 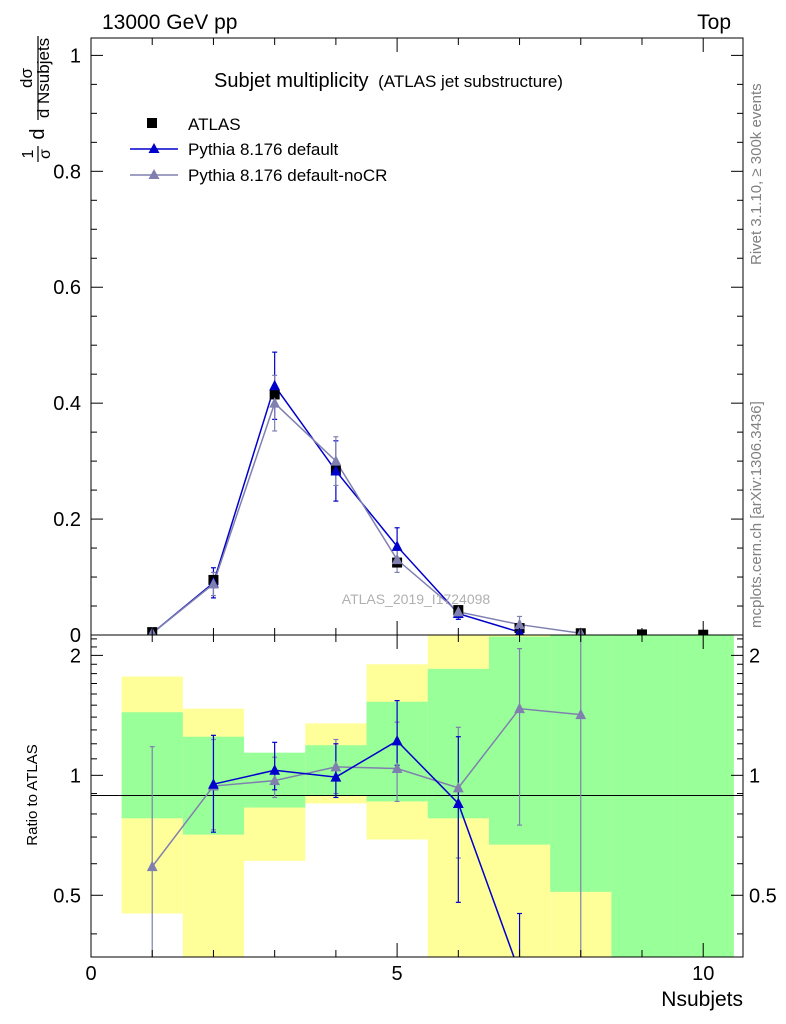 What do you see at coordinates (75, 56) in the screenshot?
I see `main-y-tick-label: 1` at bounding box center [75, 56].